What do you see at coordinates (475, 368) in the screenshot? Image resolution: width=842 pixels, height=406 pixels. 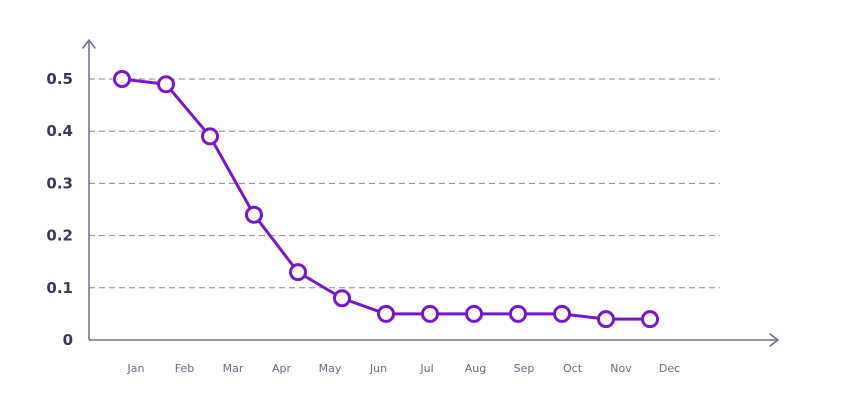 I see `x-tick-label: Aug` at bounding box center [475, 368].